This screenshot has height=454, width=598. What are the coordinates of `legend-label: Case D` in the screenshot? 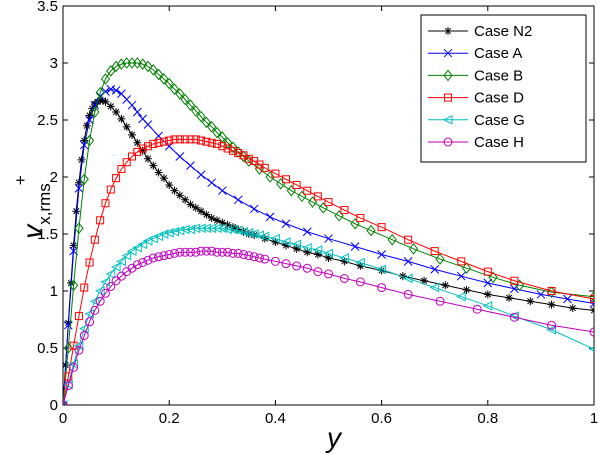 It's located at (499, 98).